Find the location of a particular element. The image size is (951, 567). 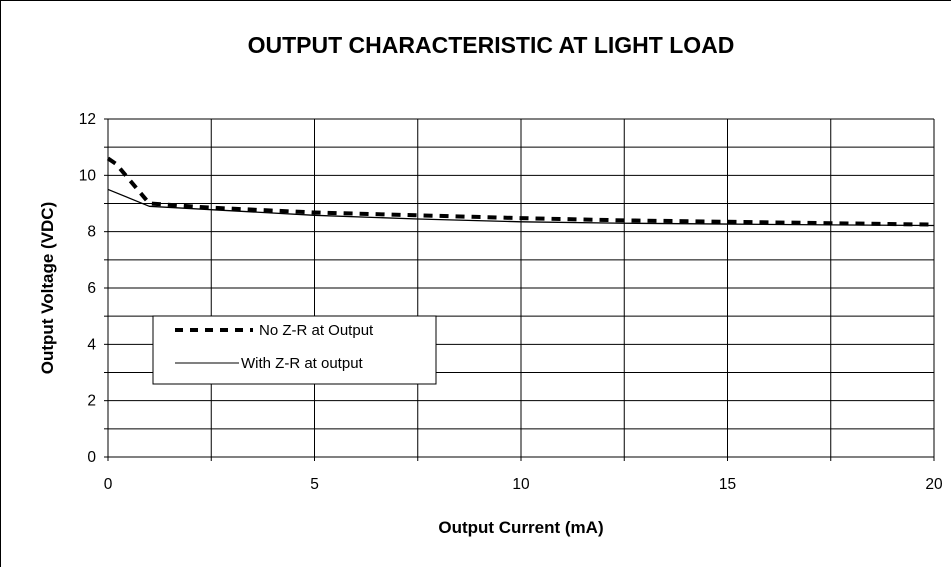

series-line-no-zr is located at coordinates (520, 191).